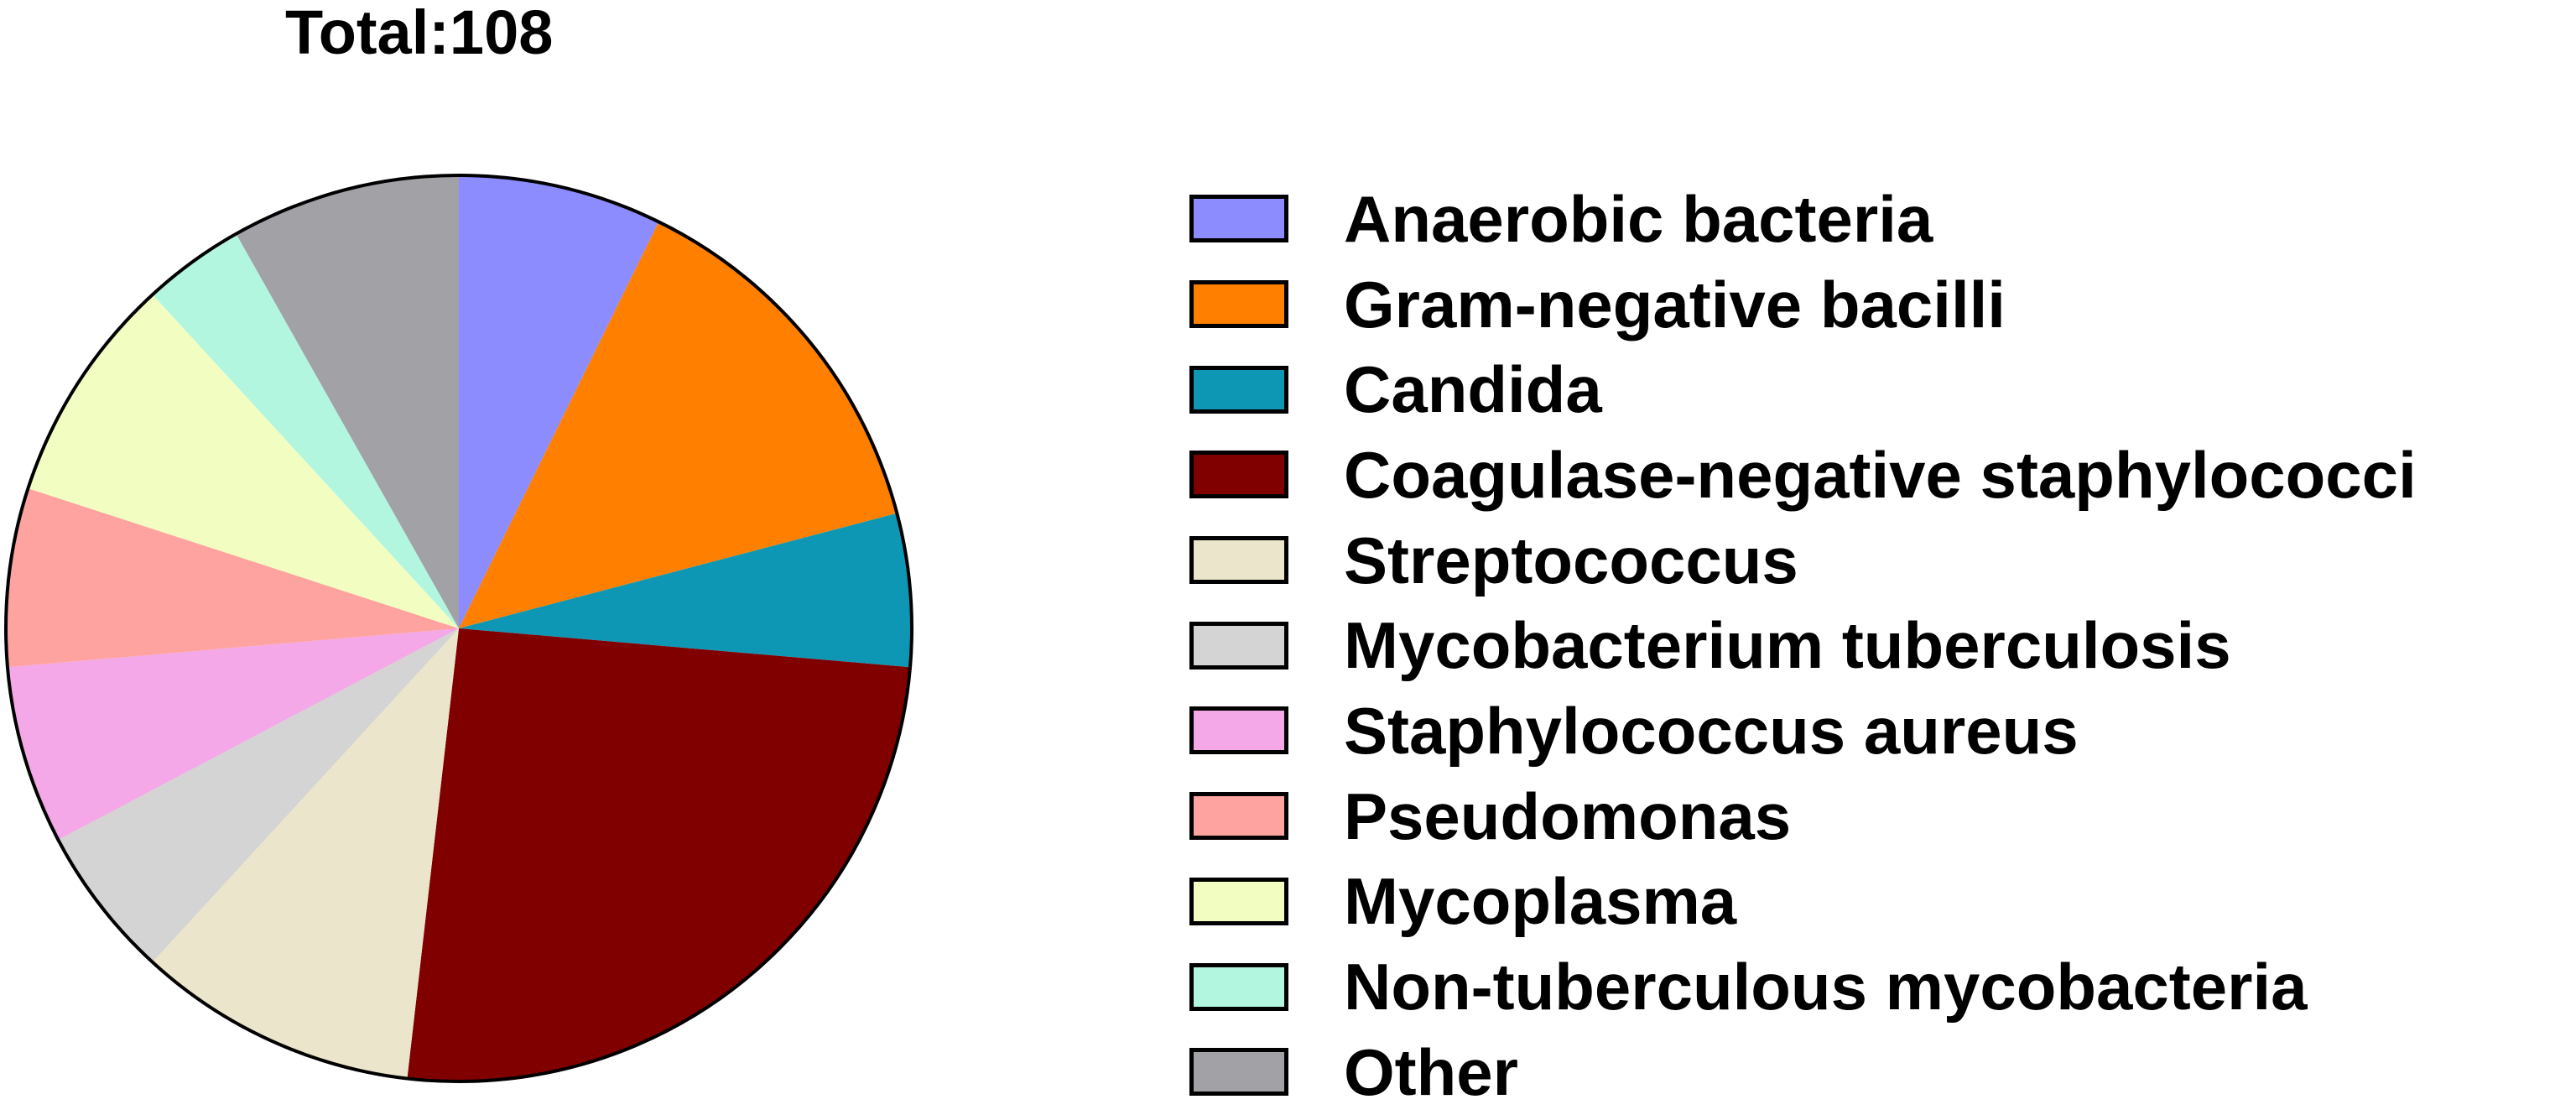  Describe the element at coordinates (1803, 560) in the screenshot. I see `legend-item: Streptococcus` at that location.